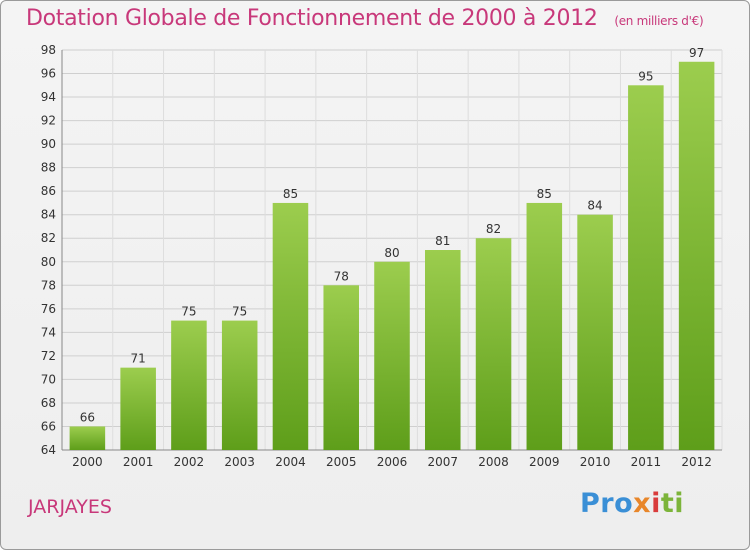 The width and height of the screenshot is (750, 550). Describe the element at coordinates (87, 438) in the screenshot. I see `bar-2000` at that location.